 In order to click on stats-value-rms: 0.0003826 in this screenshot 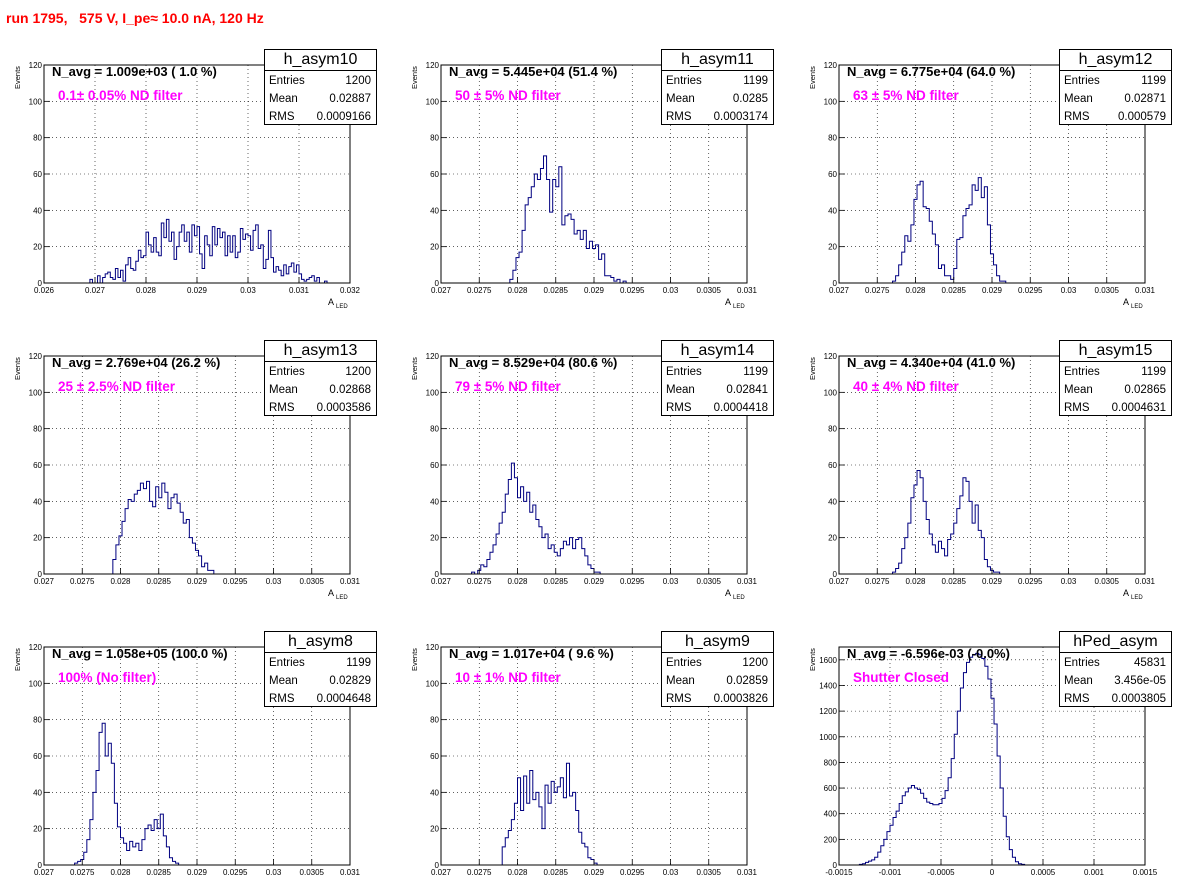, I will do `click(740, 699)`.